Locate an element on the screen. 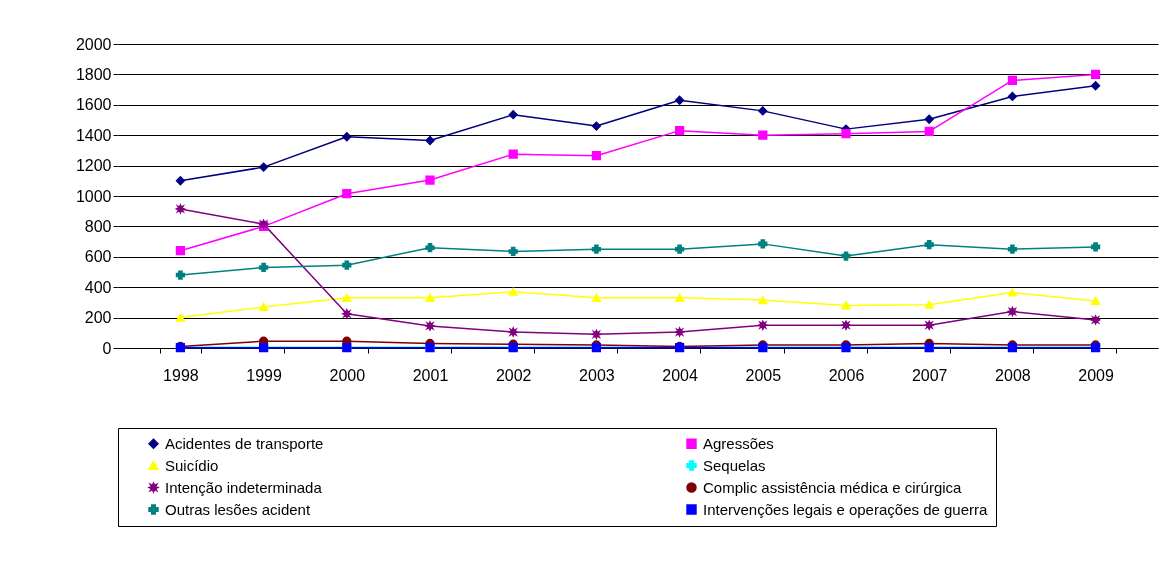  legend-label: Complic assistência médica e cirúrgica is located at coordinates (833, 487).